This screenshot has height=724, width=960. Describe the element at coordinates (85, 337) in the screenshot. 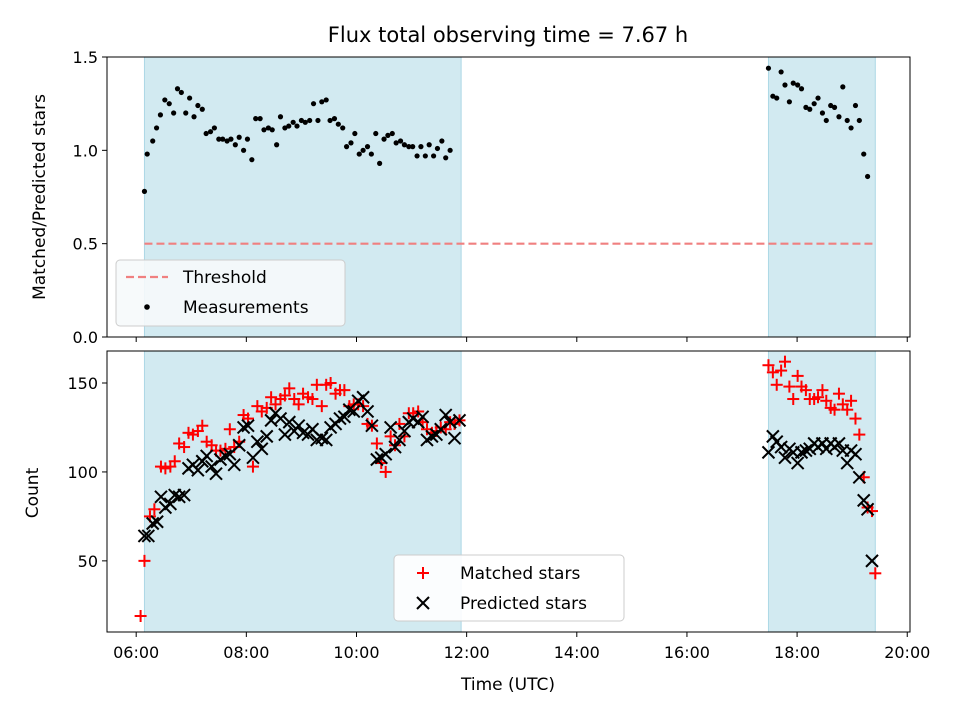

I see `top-y-tick-label: 0.0` at that location.